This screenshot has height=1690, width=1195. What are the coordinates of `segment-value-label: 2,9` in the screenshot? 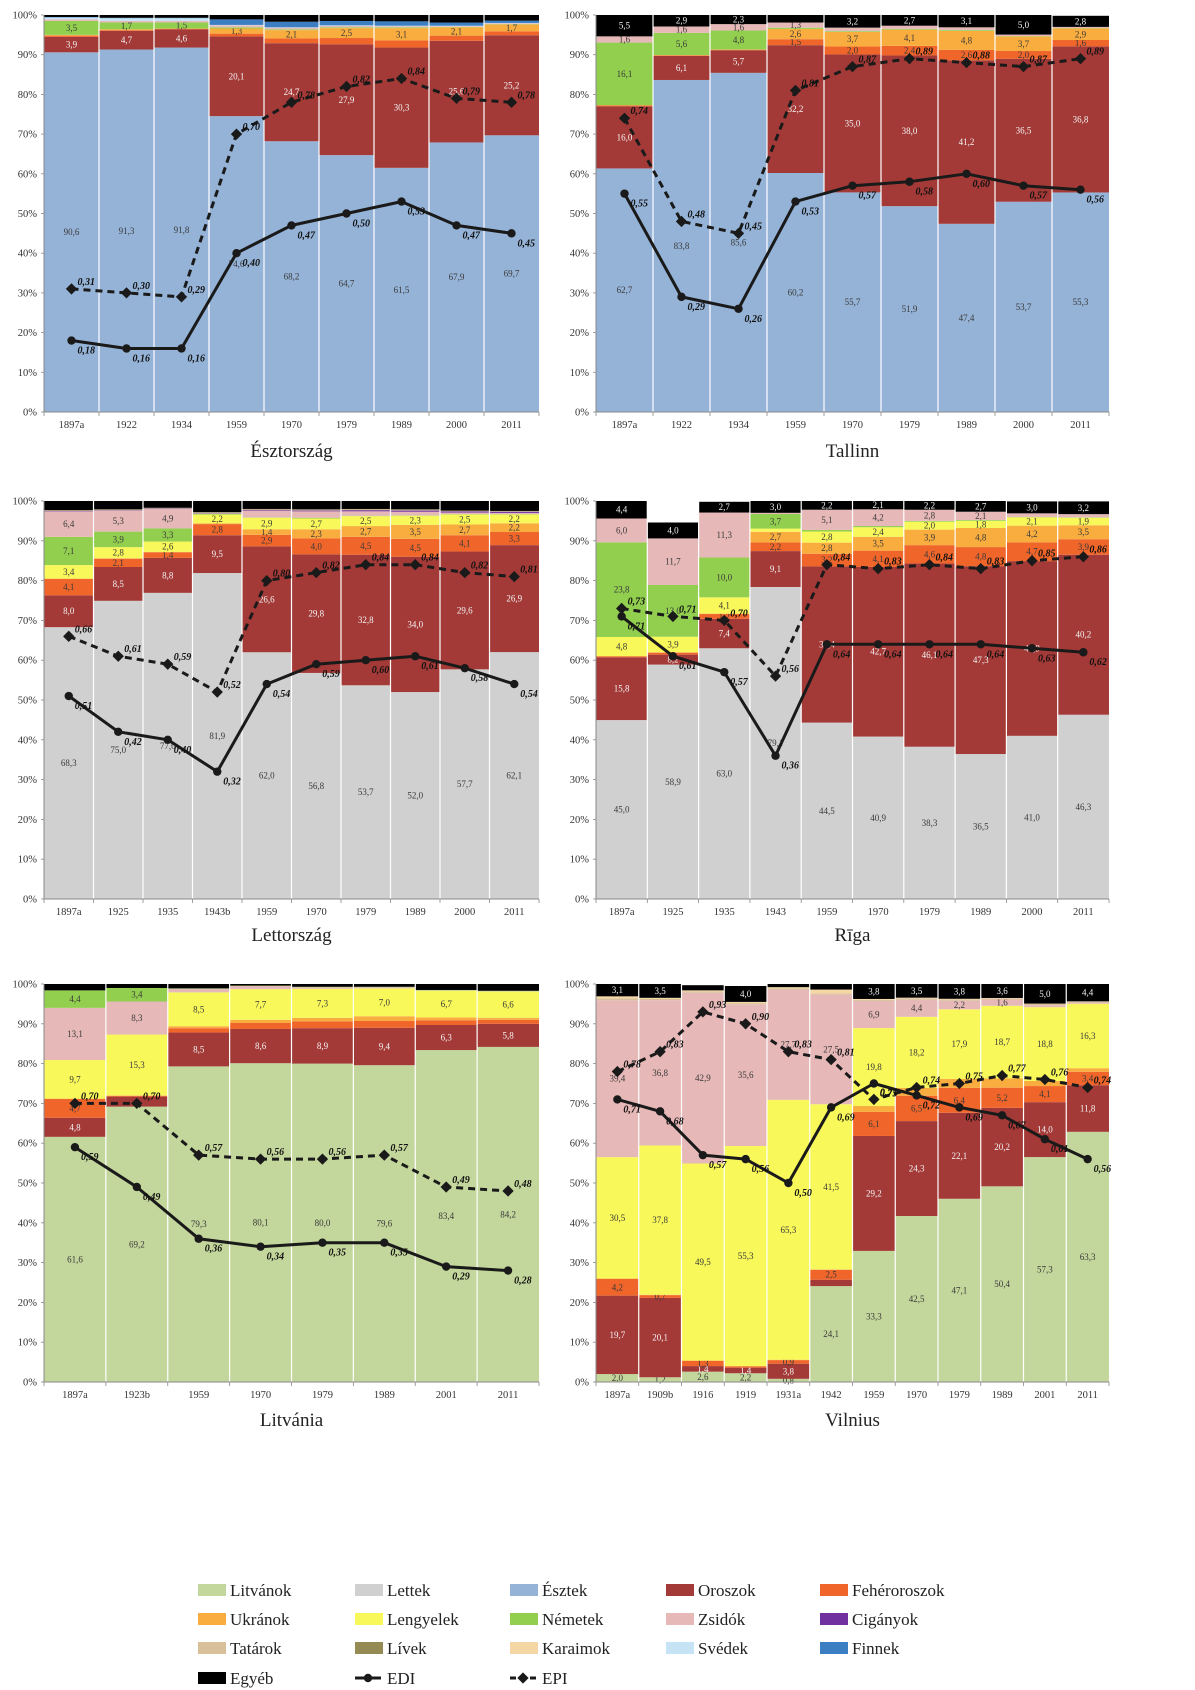 It's located at (682, 21).